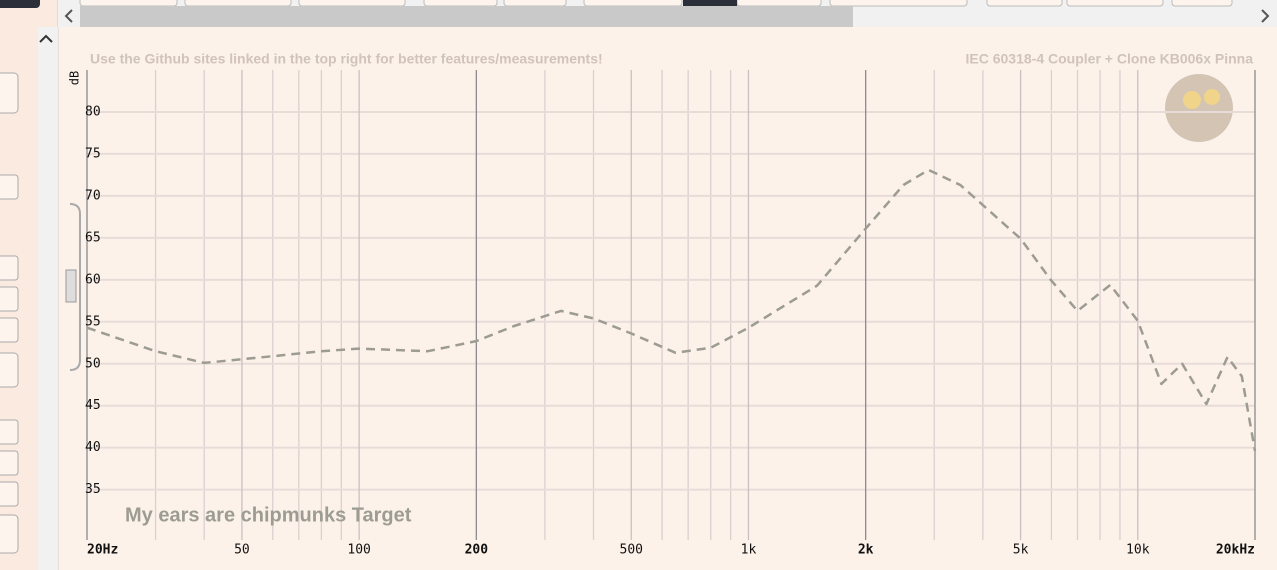 This screenshot has height=570, width=1277. What do you see at coordinates (20, 4) in the screenshot?
I see `top-button` at bounding box center [20, 4].